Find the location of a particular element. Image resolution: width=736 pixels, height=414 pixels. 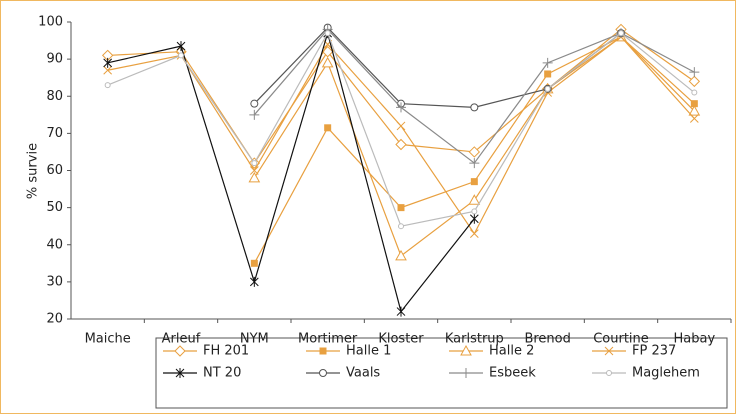

x-tick-label: Kloster is located at coordinates (401, 339).